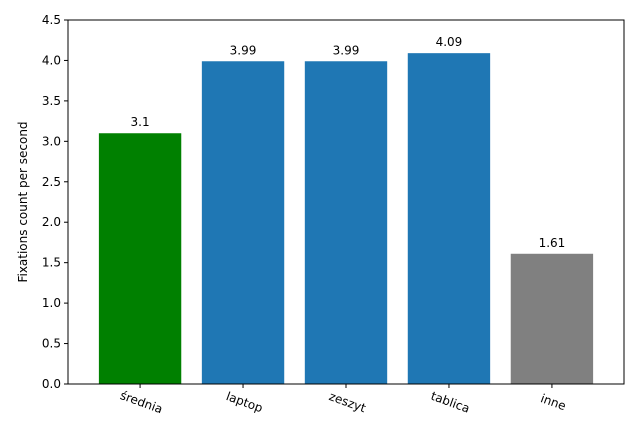  What do you see at coordinates (51, 384) in the screenshot?
I see `y-tick-label-0: 0.0` at bounding box center [51, 384].